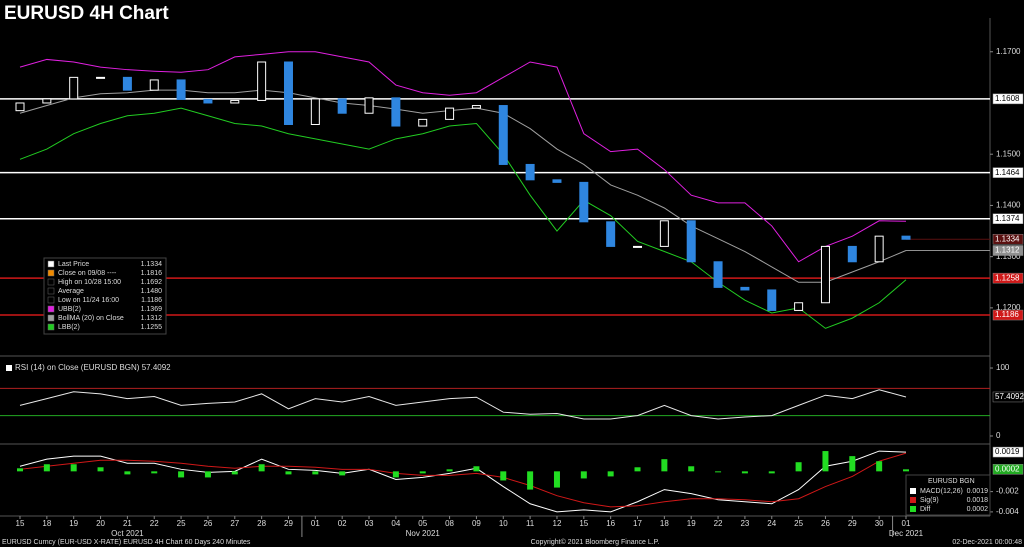  I want to click on y-tick-label: -0.002, so click(1007, 491).